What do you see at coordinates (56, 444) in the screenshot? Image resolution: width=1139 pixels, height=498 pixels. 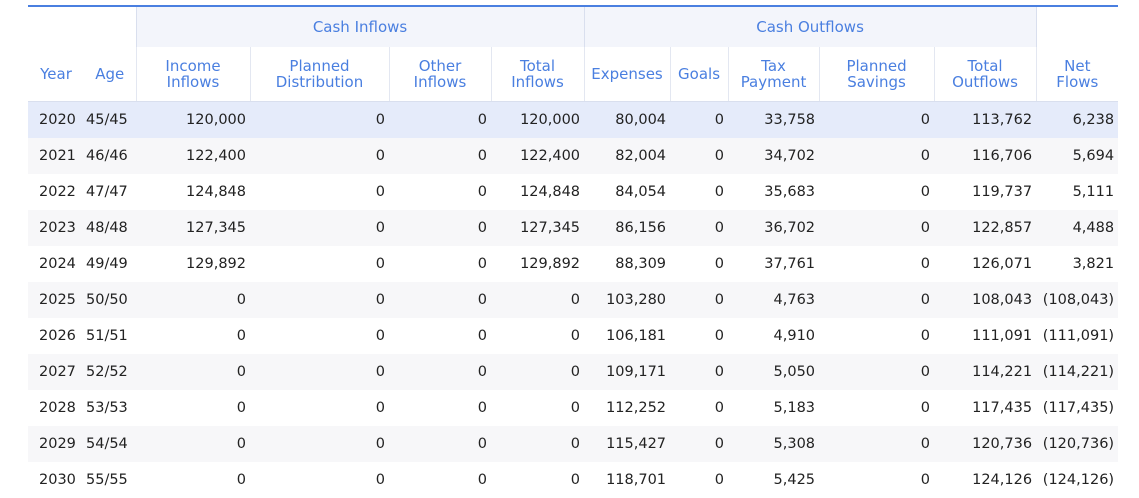 I see `cell-year: 2029` at bounding box center [56, 444].